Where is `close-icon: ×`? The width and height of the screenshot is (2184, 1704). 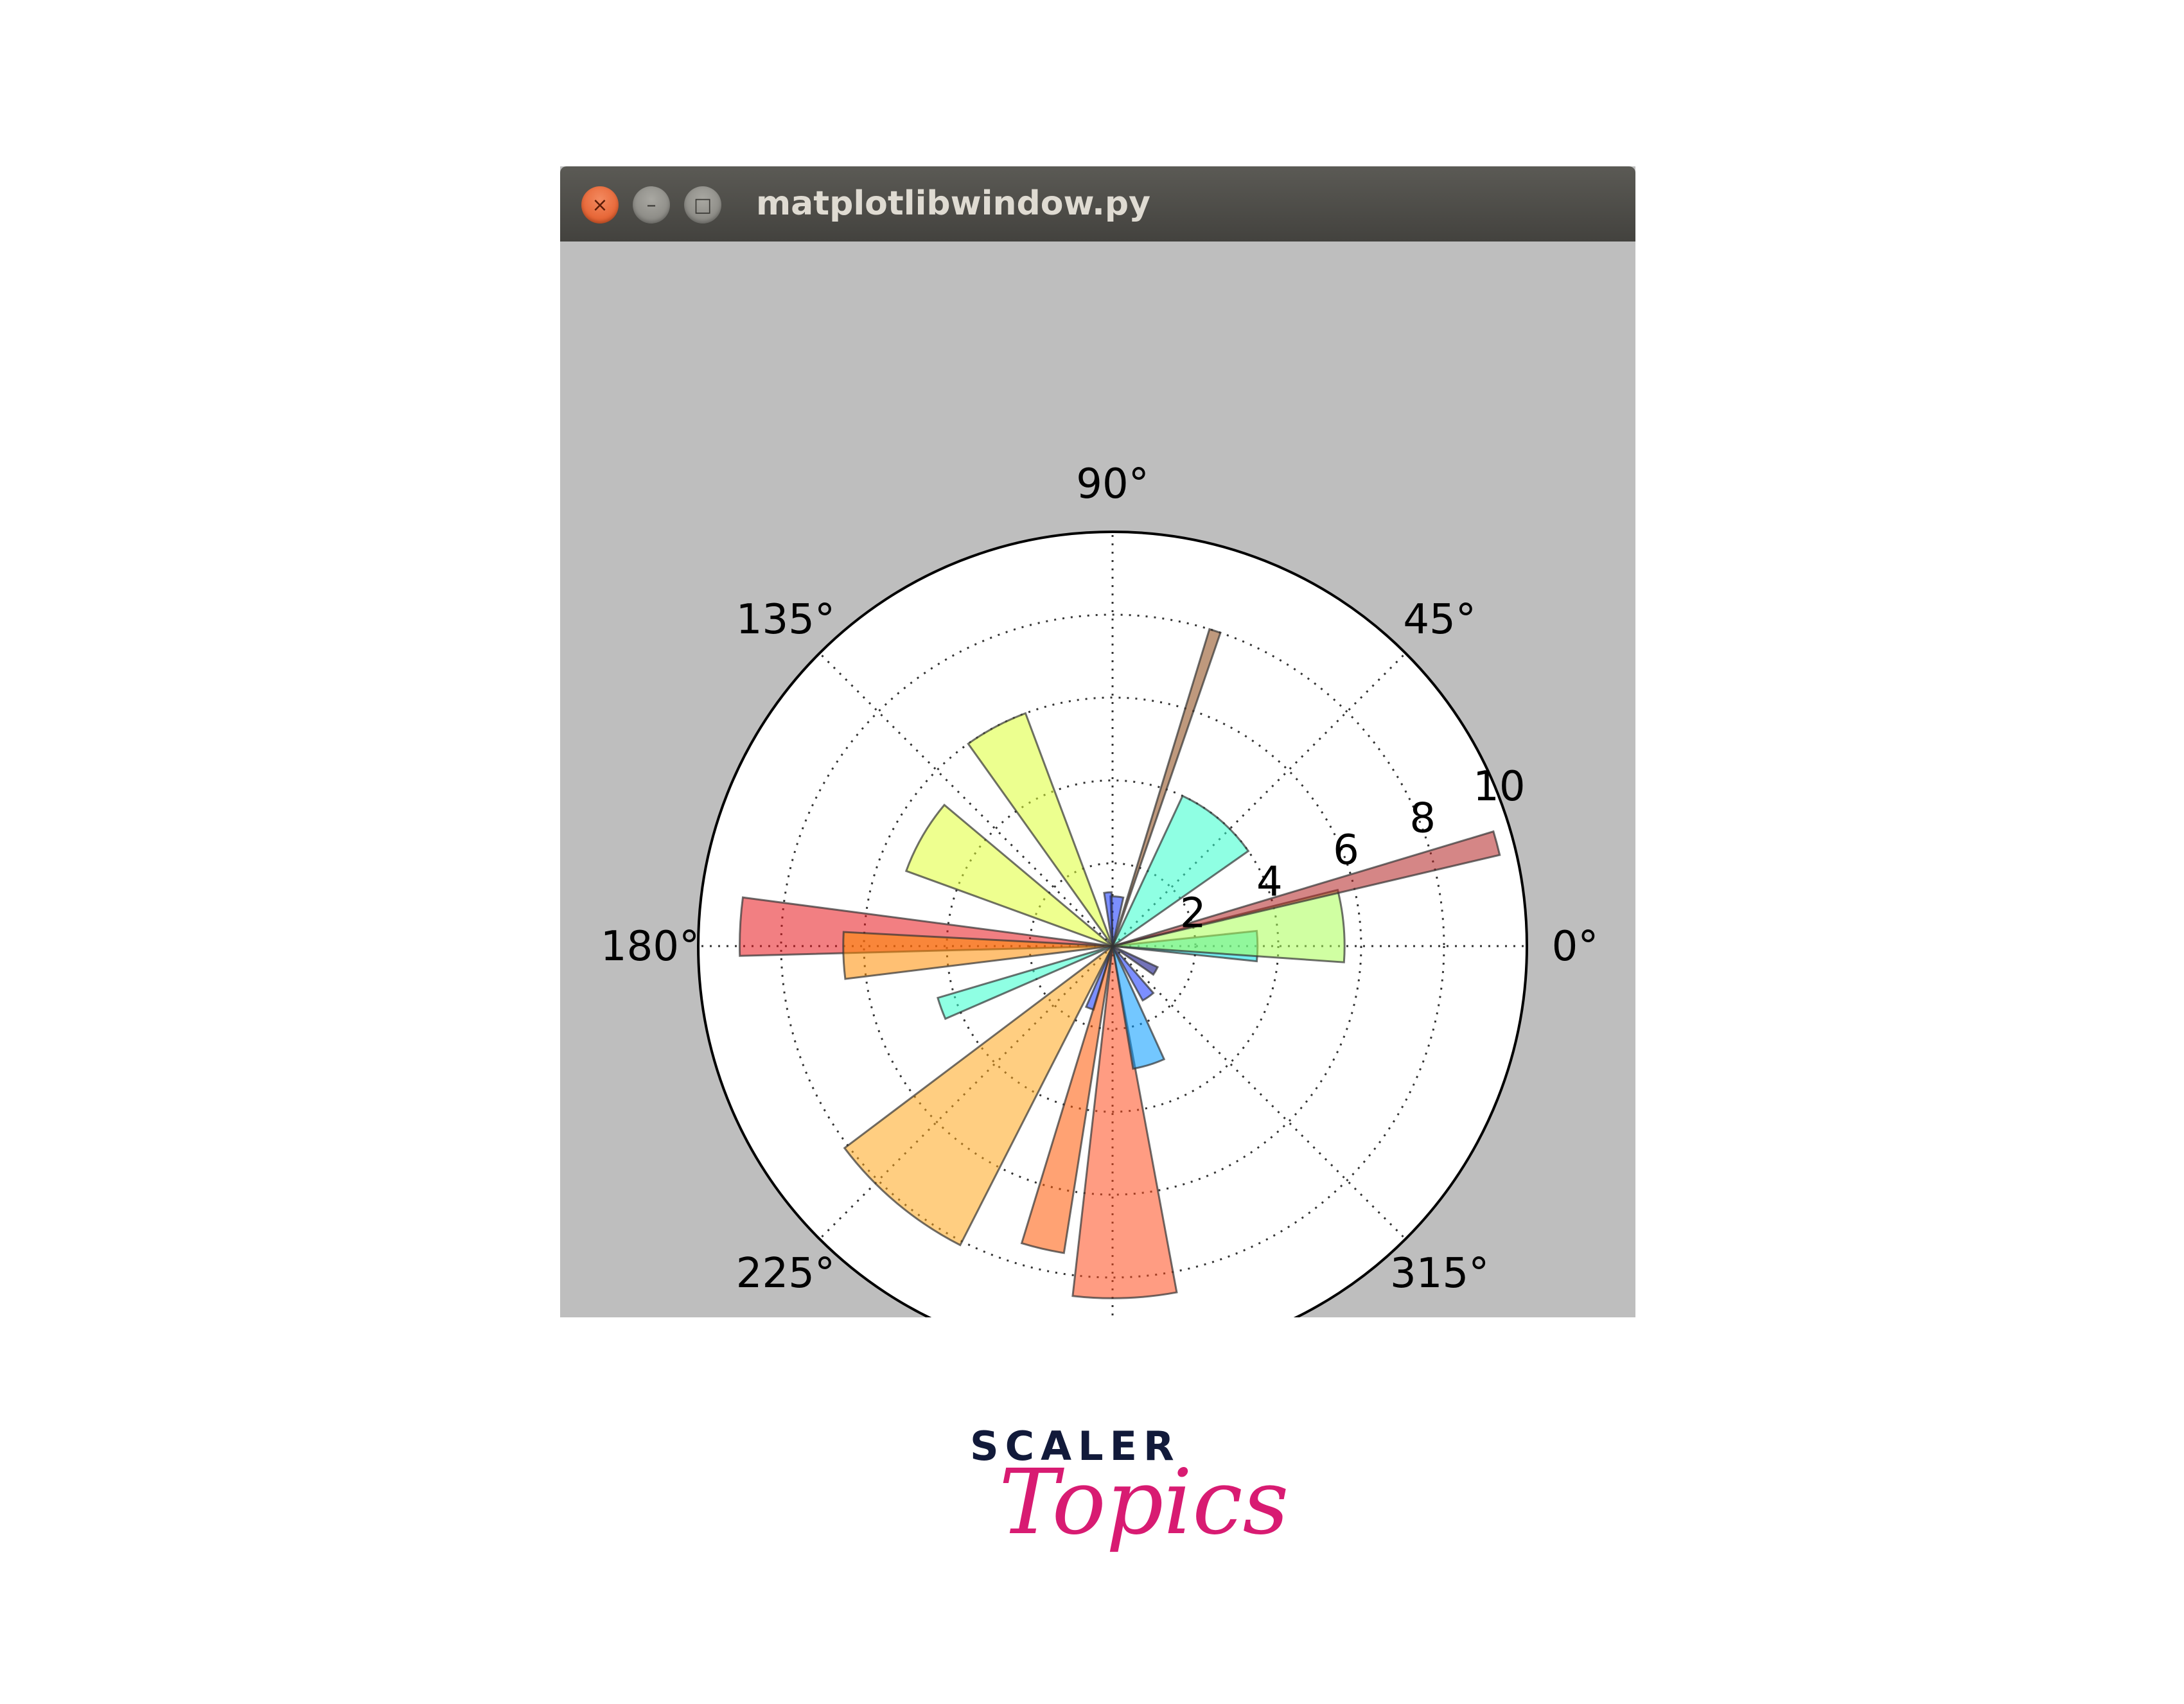 close-icon: × is located at coordinates (600, 205).